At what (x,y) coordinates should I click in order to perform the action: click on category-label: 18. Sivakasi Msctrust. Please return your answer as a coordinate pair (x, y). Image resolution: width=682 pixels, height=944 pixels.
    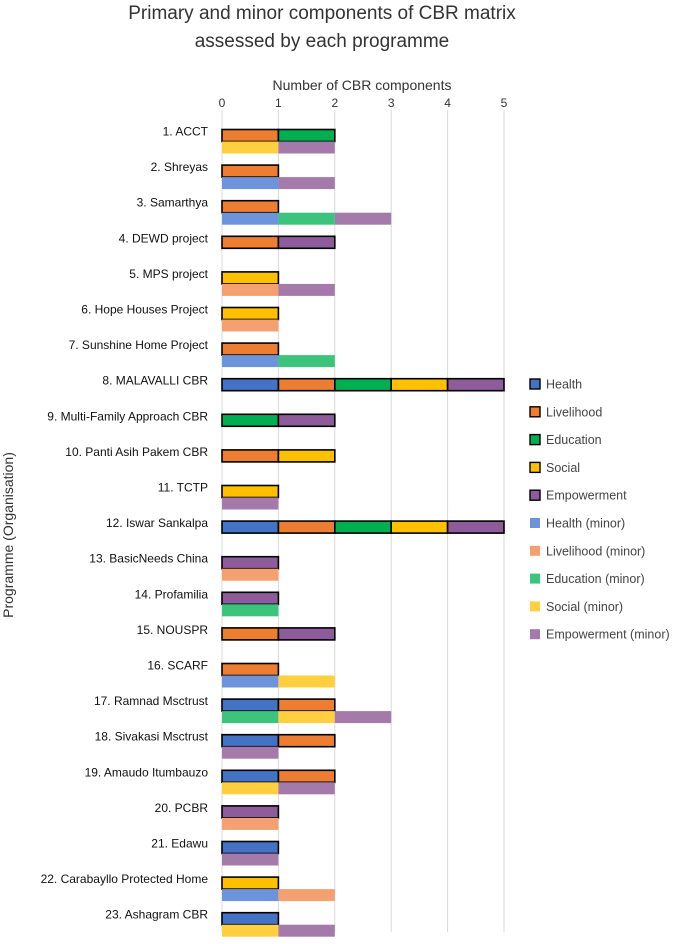
    Looking at the image, I should click on (152, 737).